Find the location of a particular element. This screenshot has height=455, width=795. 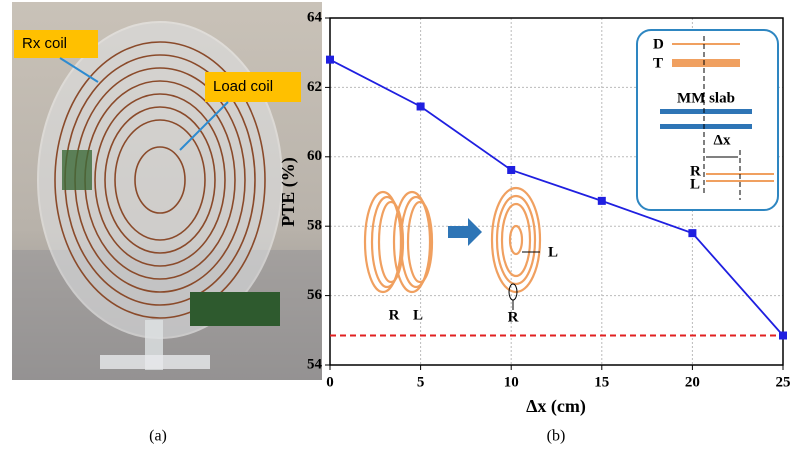

inset-label: T is located at coordinates (658, 63).